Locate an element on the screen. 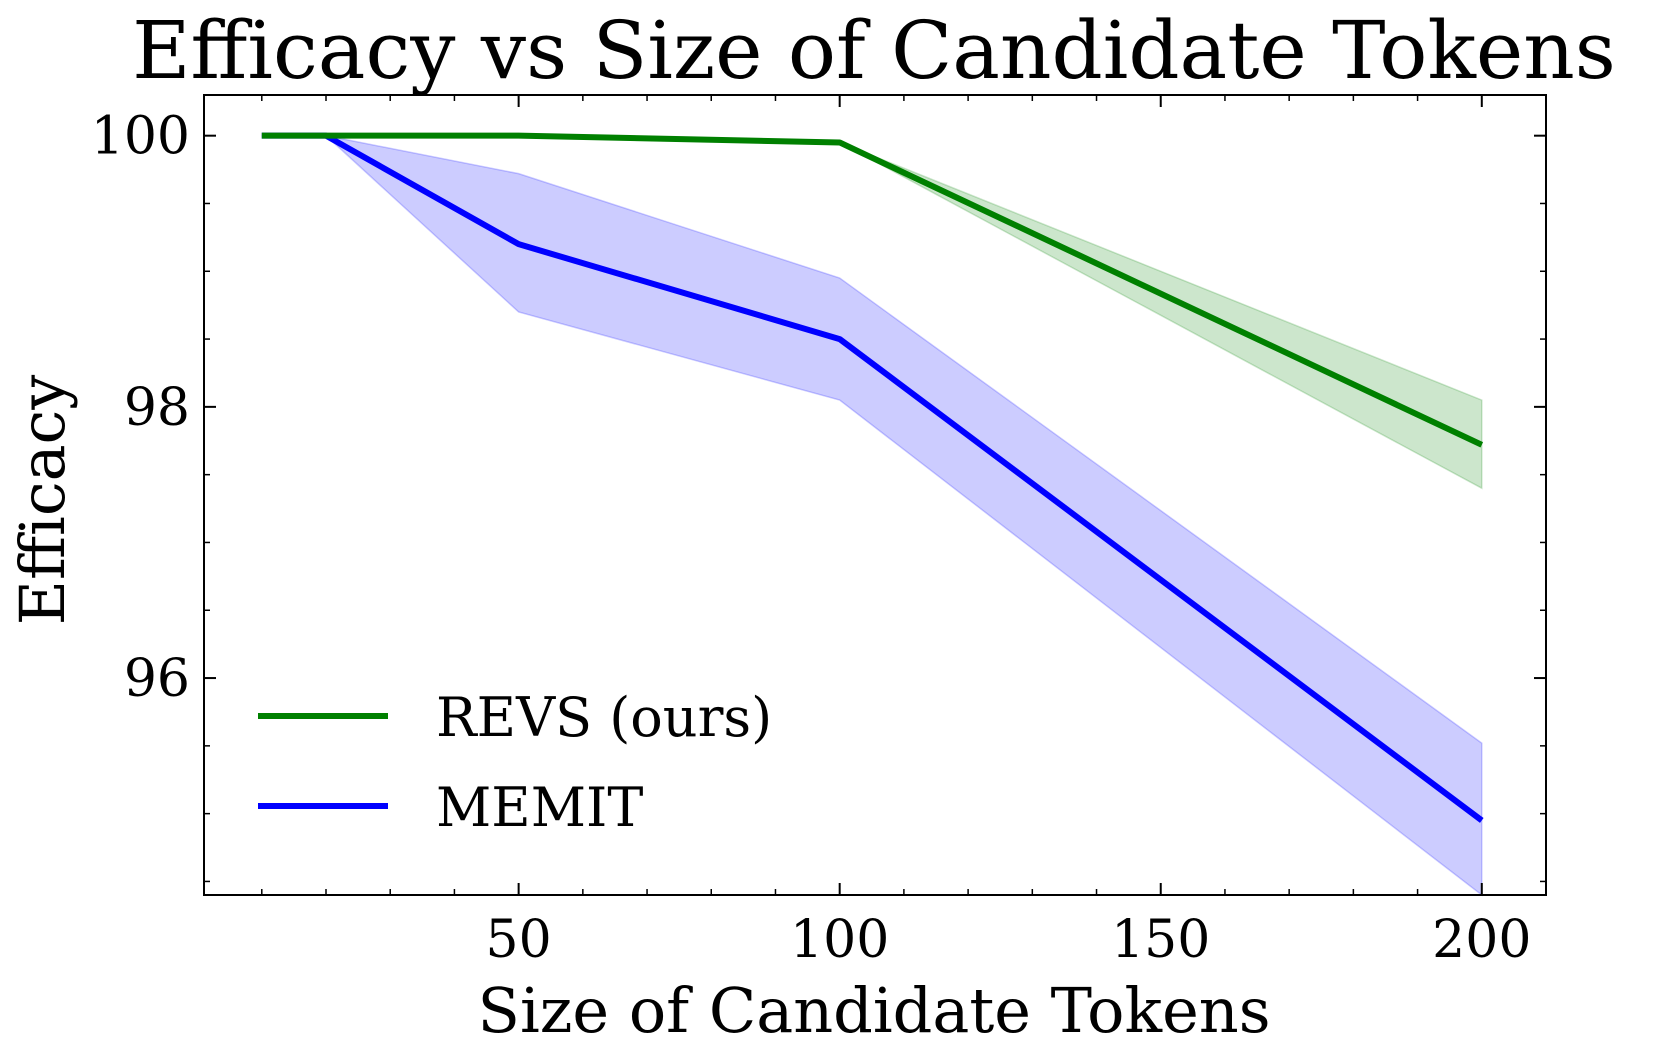 This screenshot has height=1055, width=1661. x-tick-label: 100 is located at coordinates (839, 940).